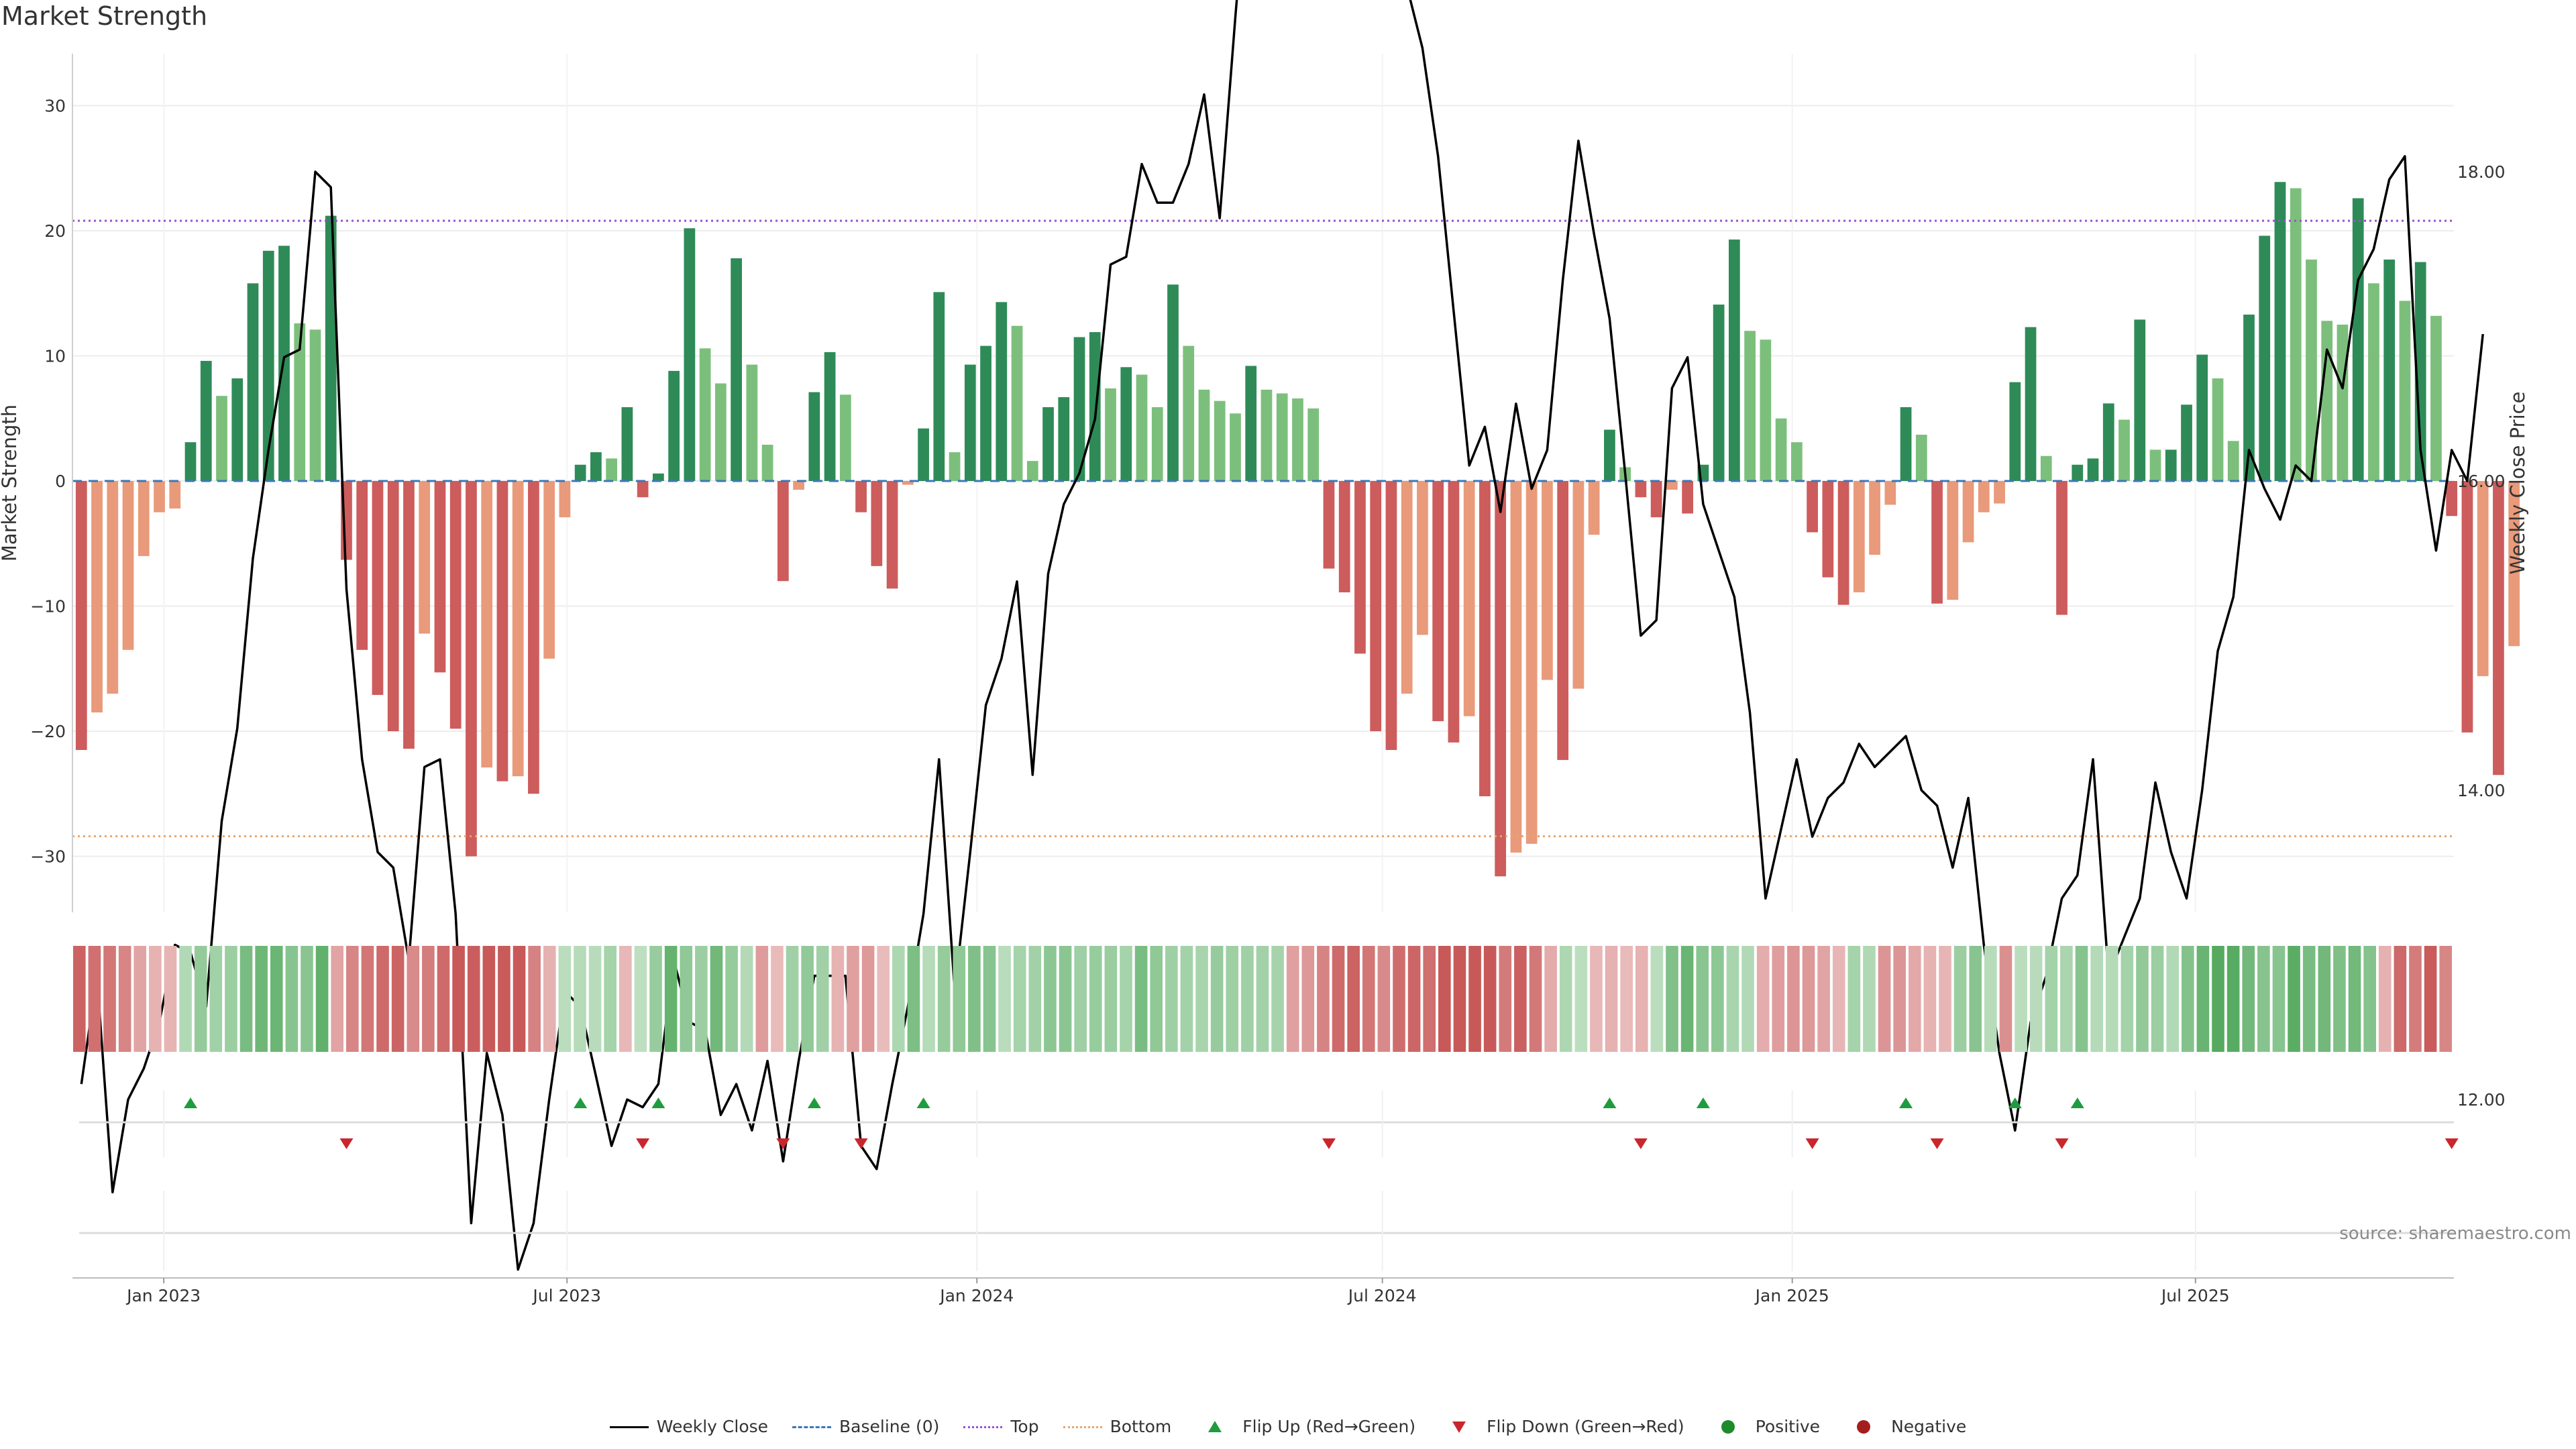 The image size is (2576, 1449). I want to click on strength-heat-strip, so click(1262, 999).